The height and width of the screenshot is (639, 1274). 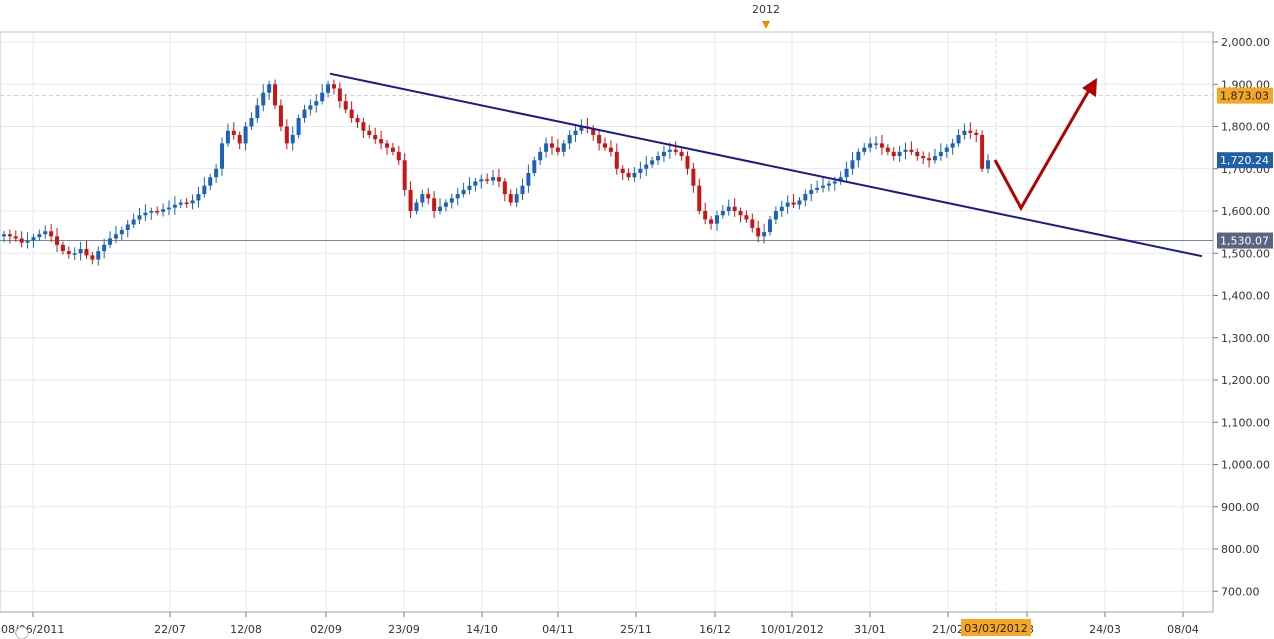 What do you see at coordinates (246, 629) in the screenshot?
I see `x-tick-label: 12/08` at bounding box center [246, 629].